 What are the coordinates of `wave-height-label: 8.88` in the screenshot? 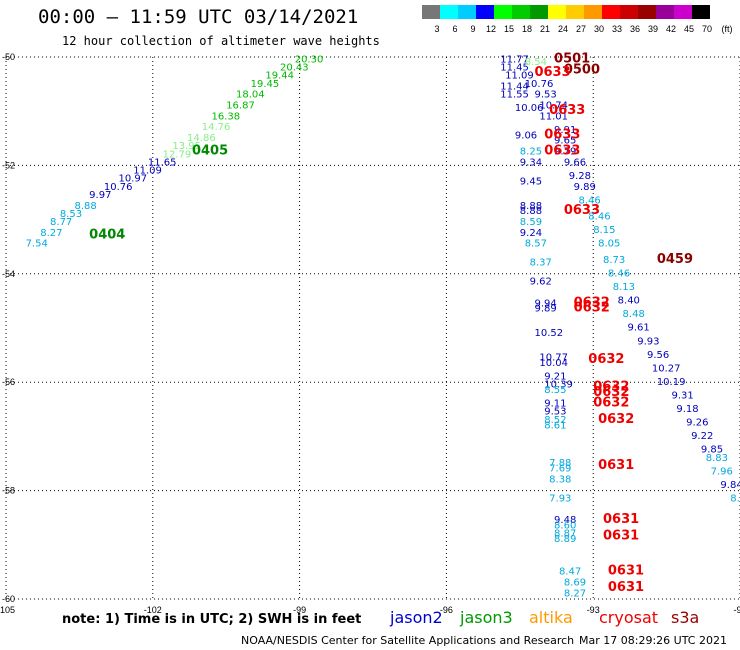 It's located at (531, 206).